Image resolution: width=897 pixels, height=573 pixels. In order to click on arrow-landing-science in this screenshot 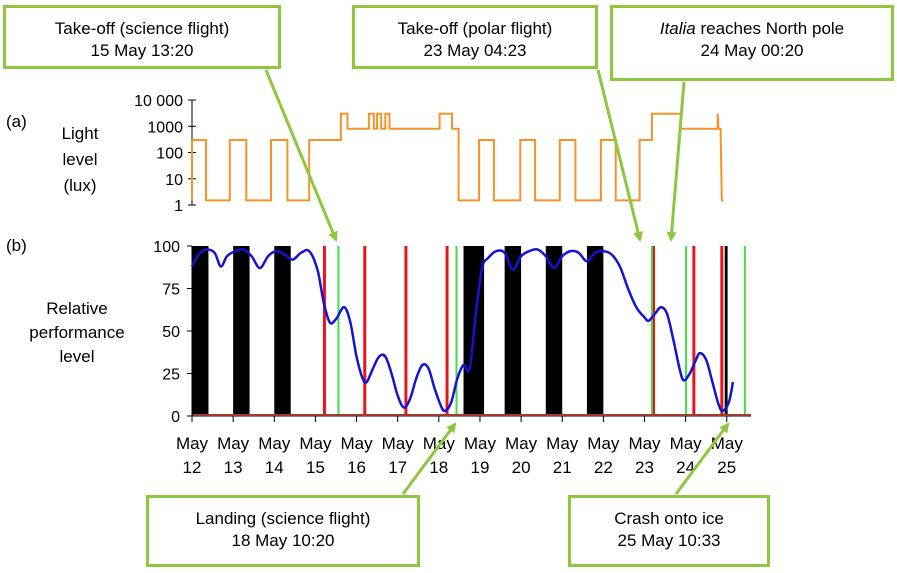, I will do `click(429, 458)`.